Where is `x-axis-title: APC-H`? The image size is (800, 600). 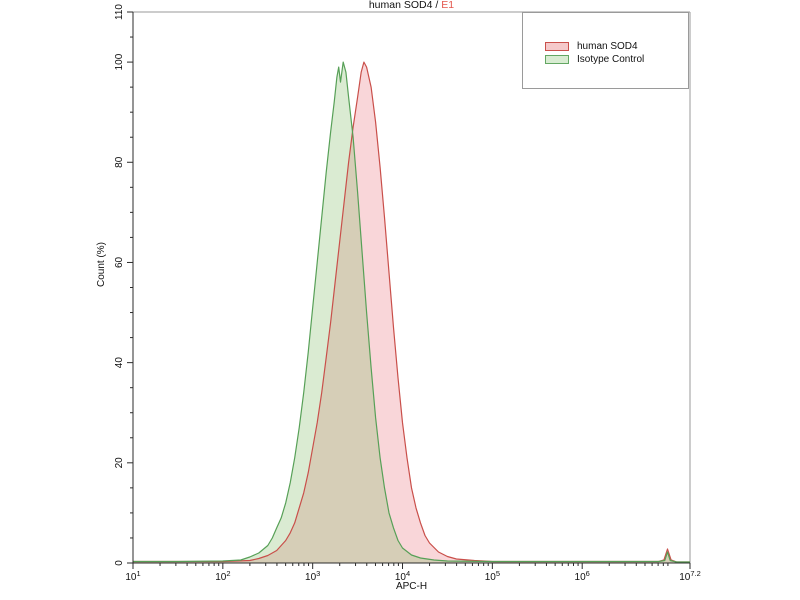 x-axis-title: APC-H is located at coordinates (411, 586).